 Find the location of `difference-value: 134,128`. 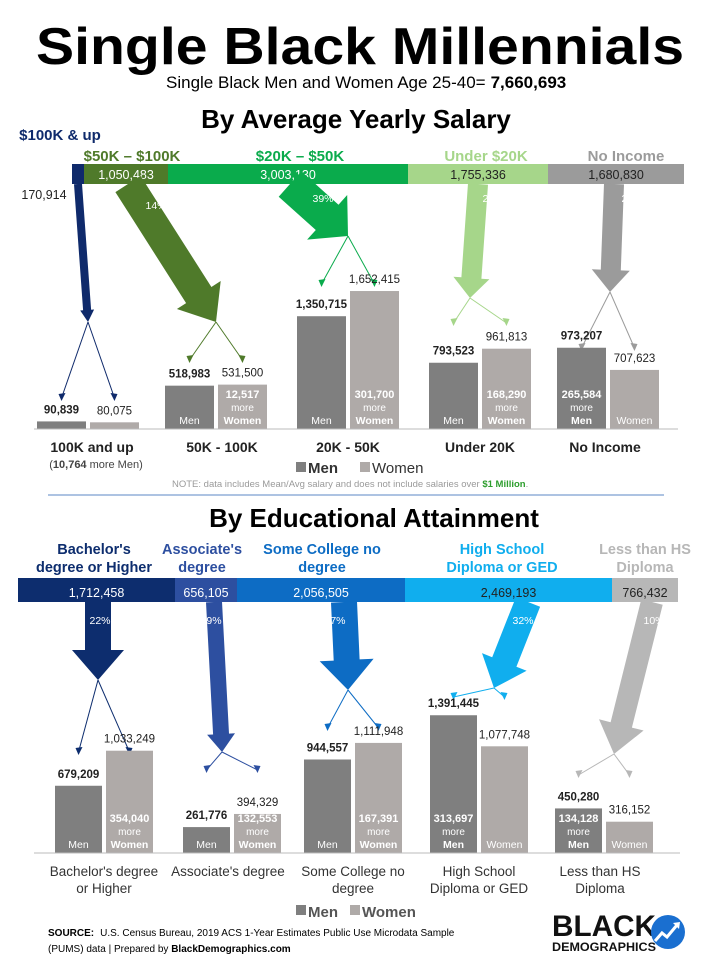

difference-value: 134,128 is located at coordinates (579, 819).